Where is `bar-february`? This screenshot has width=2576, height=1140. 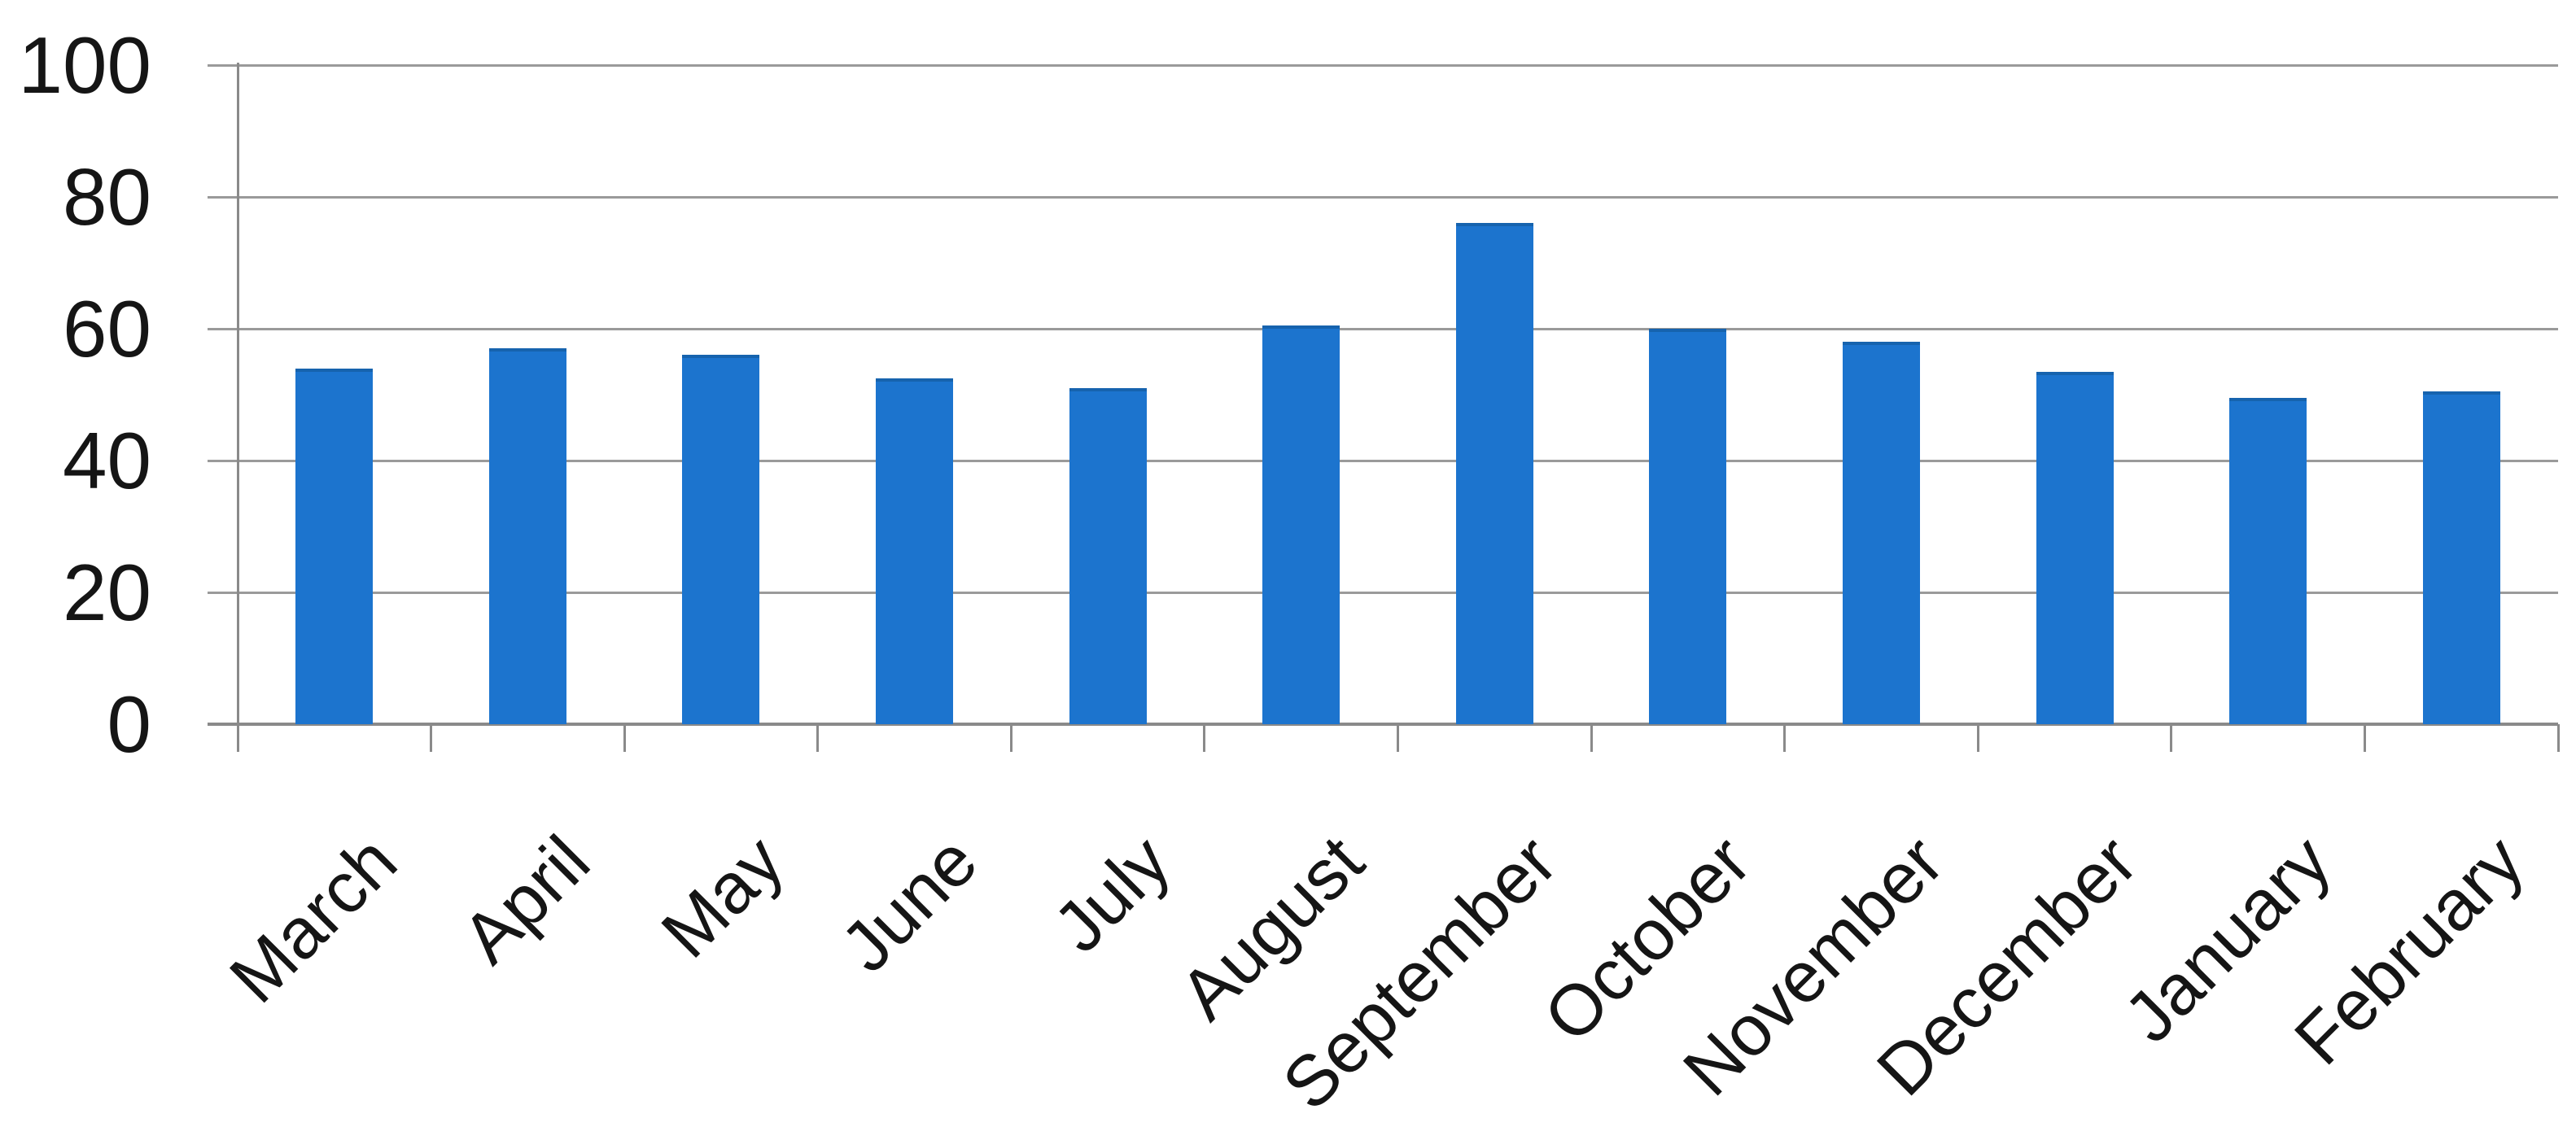 bar-february is located at coordinates (2461, 557).